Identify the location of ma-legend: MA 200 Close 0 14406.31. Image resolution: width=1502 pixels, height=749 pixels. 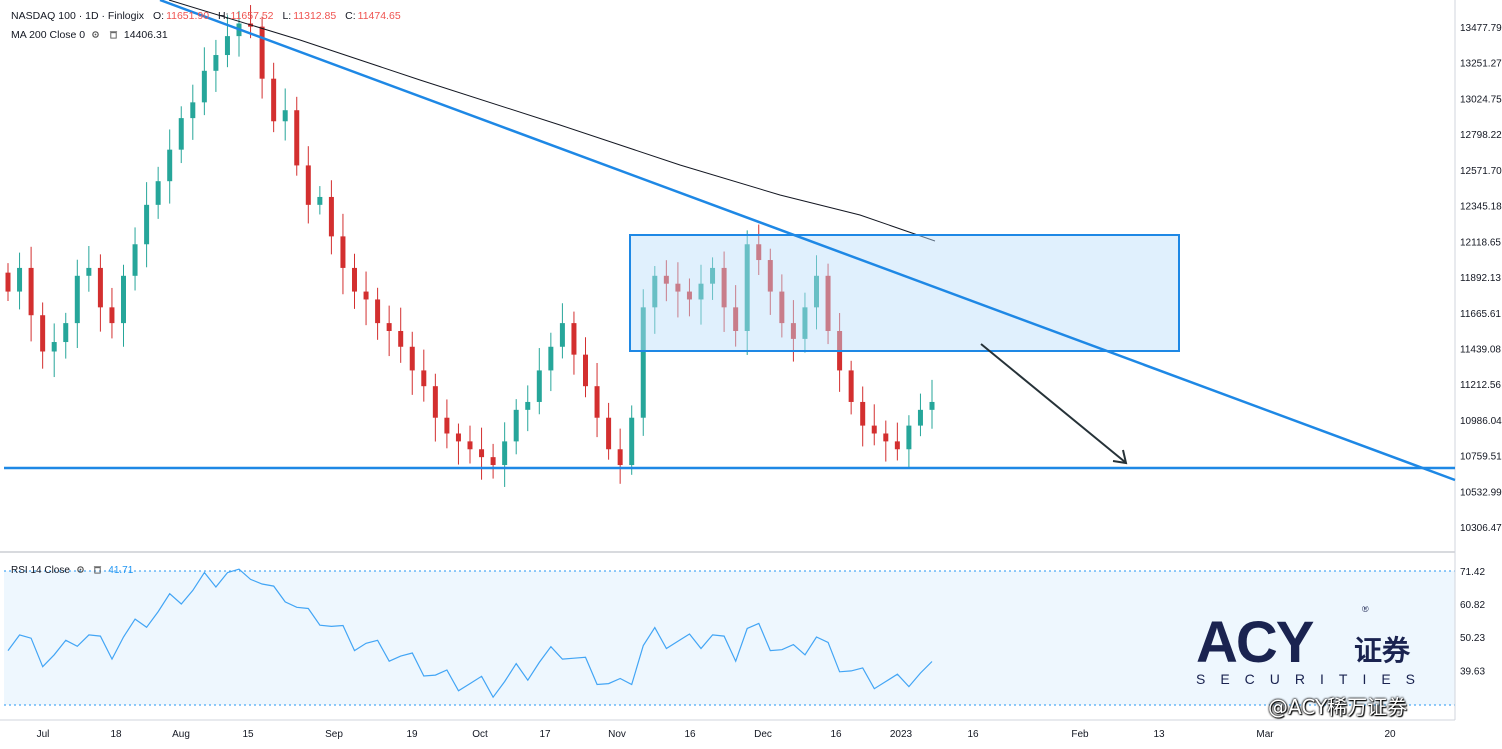
(89, 35).